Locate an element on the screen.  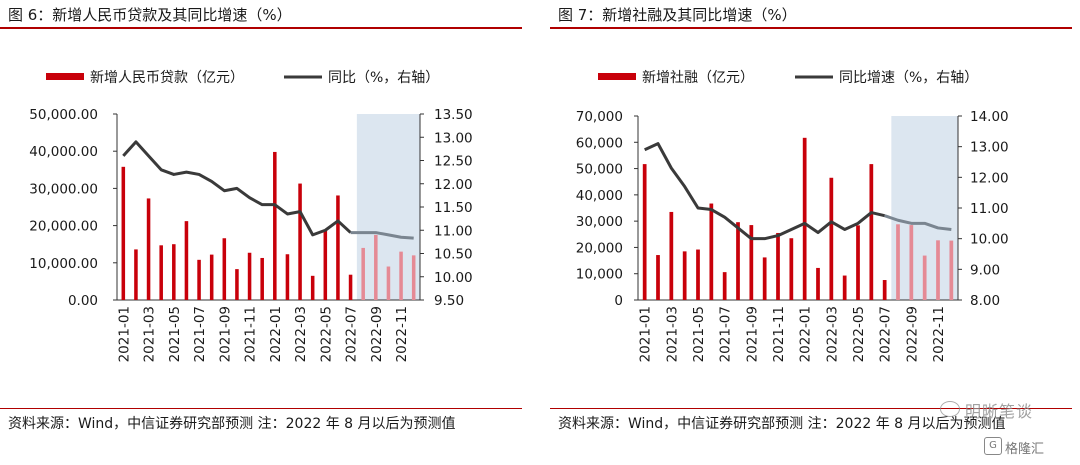
right-tick-label: 14.00 is located at coordinates (989, 117).